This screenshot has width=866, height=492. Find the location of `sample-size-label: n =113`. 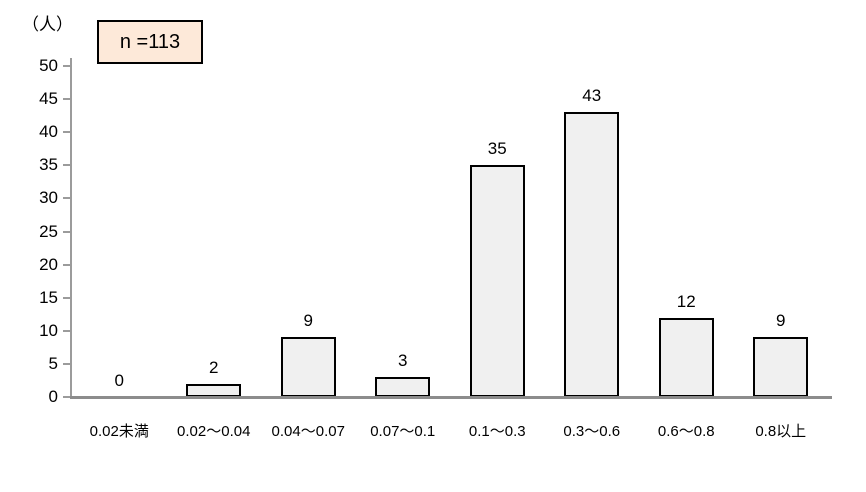

sample-size-label: n =113 is located at coordinates (150, 41).